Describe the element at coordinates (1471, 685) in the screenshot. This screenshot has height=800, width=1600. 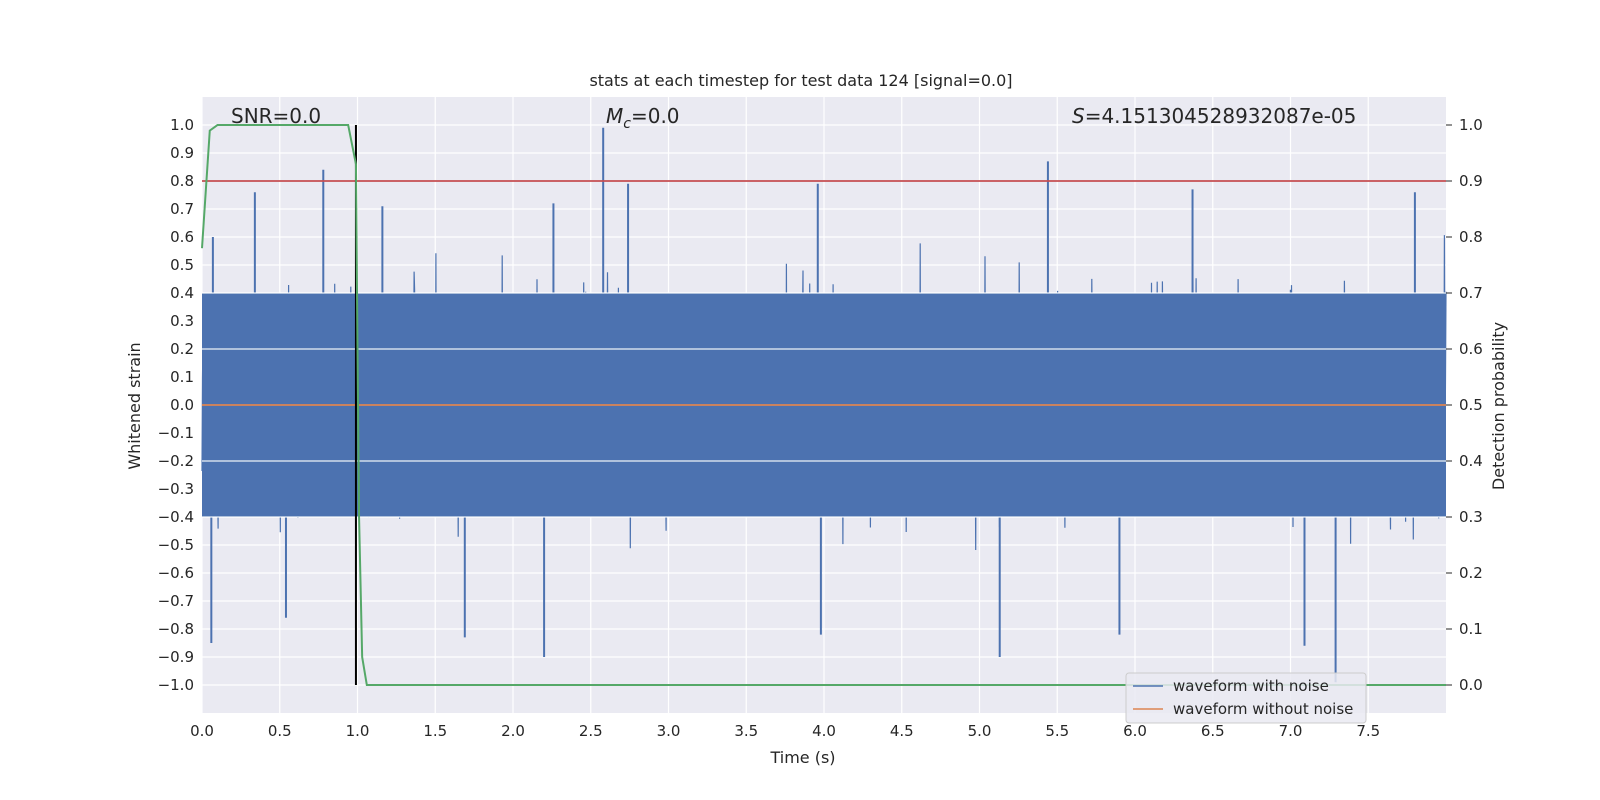
I see `y2-tick-label: 0.0` at that location.